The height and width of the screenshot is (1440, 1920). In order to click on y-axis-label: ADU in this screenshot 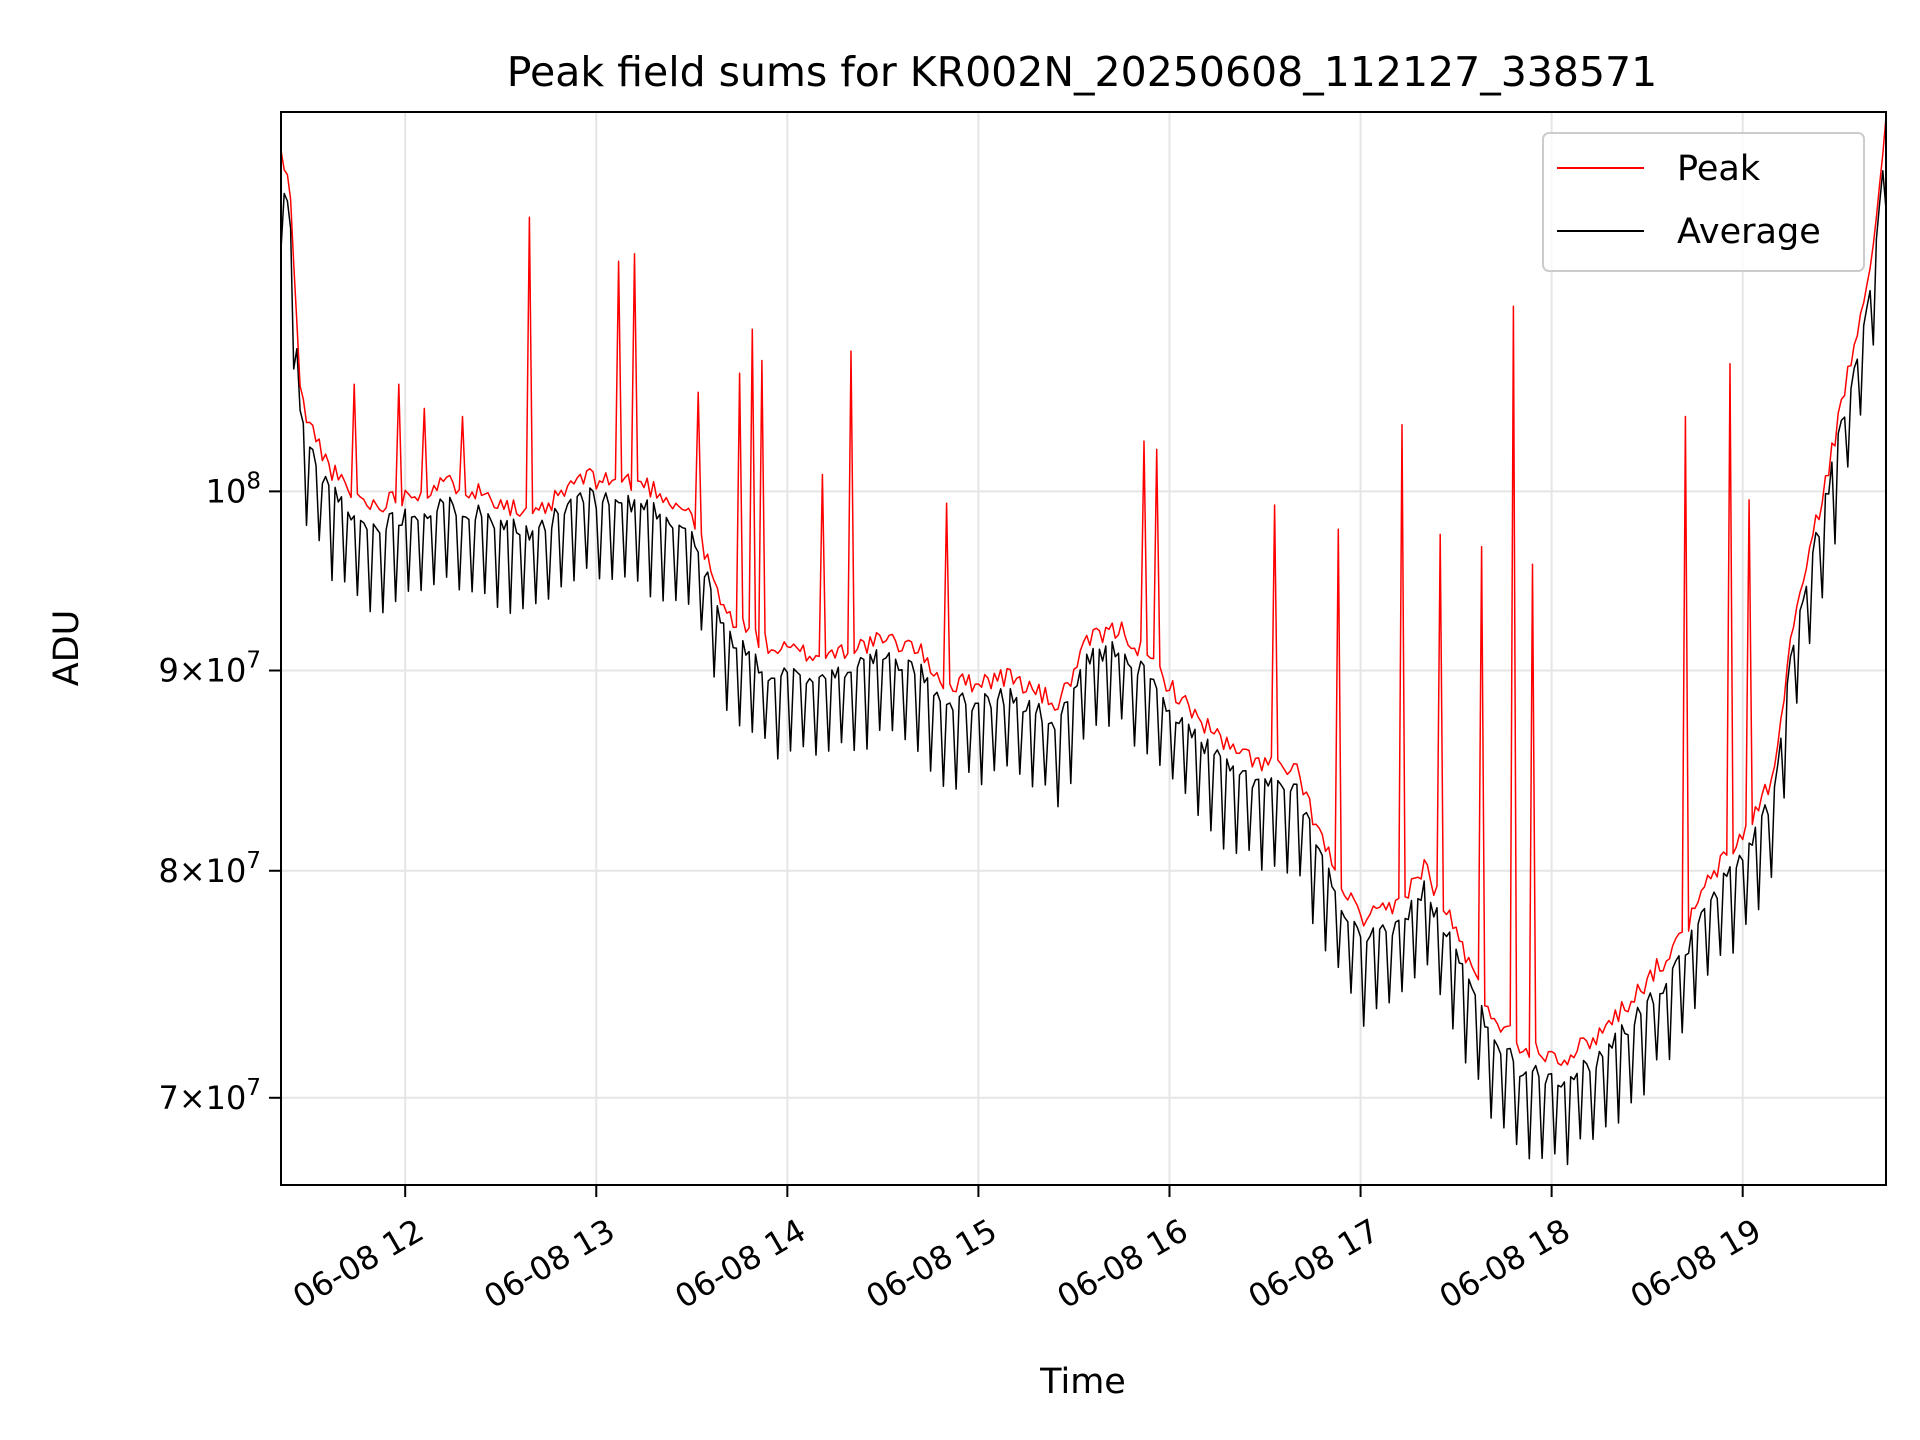, I will do `click(67, 648)`.